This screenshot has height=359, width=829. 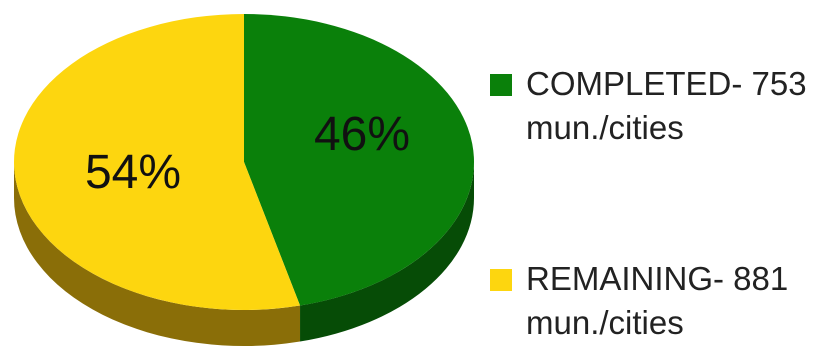 I want to click on legend-label-remaining-line1: REMAINING- 881, so click(x=657, y=278).